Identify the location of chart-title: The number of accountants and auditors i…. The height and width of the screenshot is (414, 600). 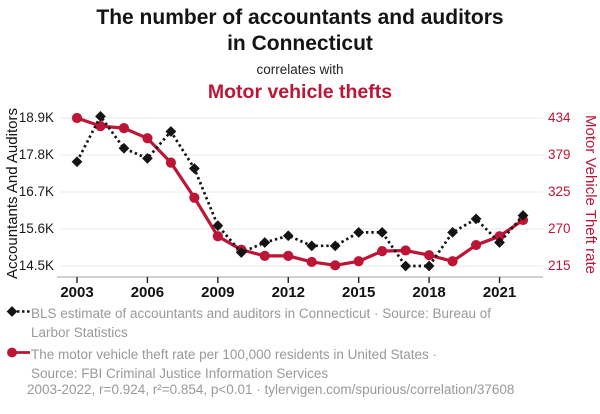
(300, 31).